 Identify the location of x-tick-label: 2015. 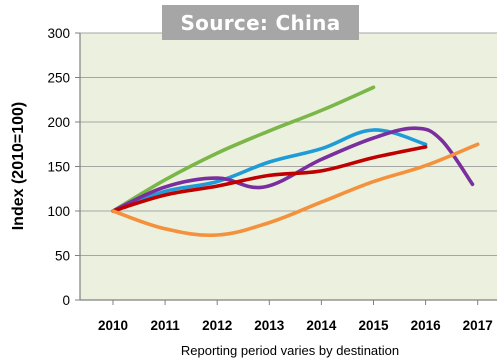
(373, 325).